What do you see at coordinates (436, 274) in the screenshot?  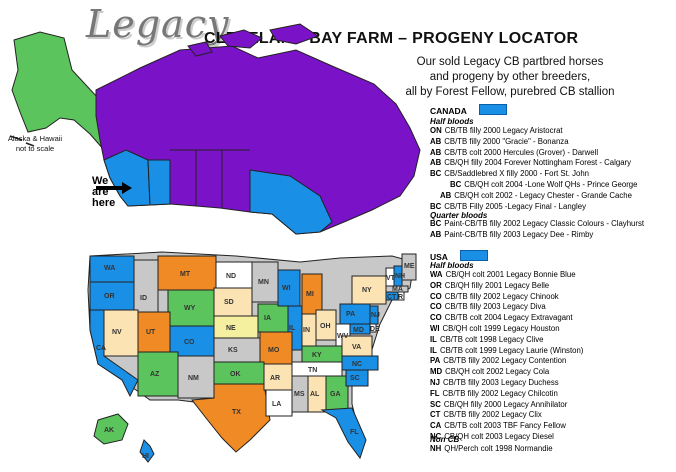 I see `location-code: WA` at bounding box center [436, 274].